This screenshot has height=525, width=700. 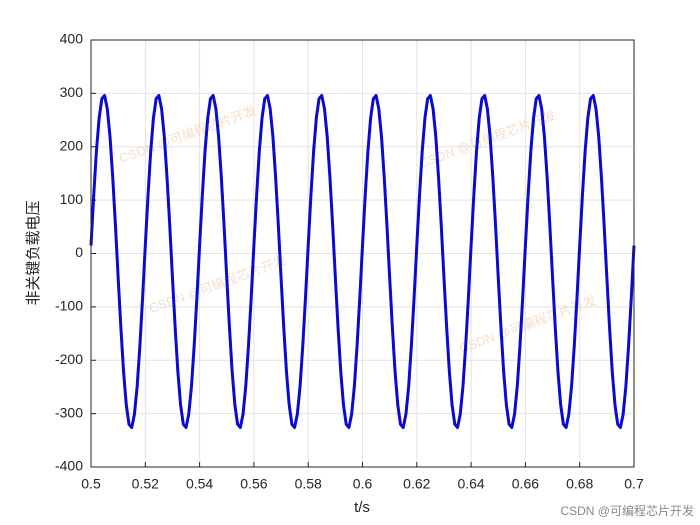 What do you see at coordinates (253, 484) in the screenshot?
I see `x-tick-label: 0.56` at bounding box center [253, 484].